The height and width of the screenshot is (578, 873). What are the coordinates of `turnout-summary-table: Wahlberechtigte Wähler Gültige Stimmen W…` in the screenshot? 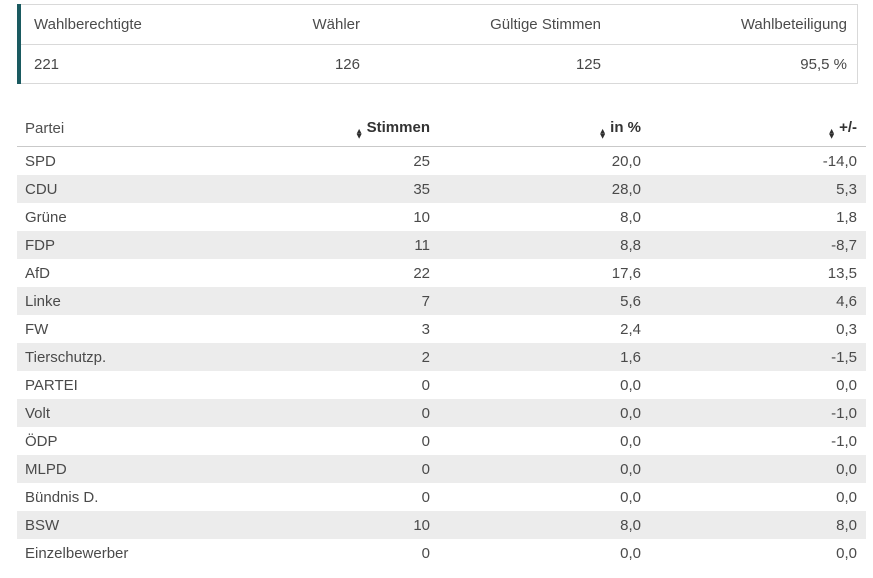 It's located at (437, 44).